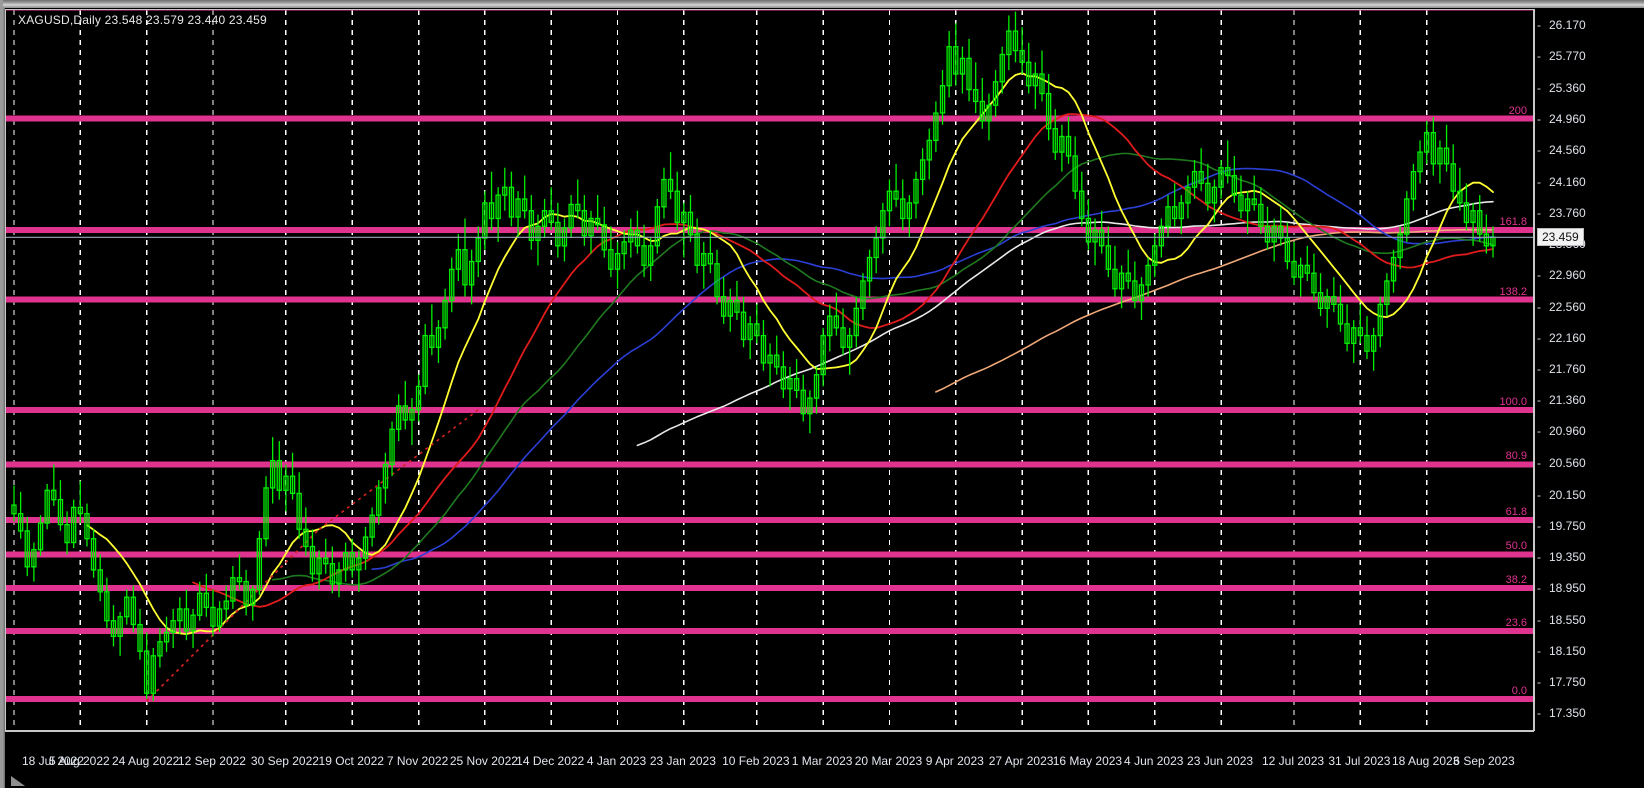  I want to click on price-tick-label: 22.960, so click(1567, 275).